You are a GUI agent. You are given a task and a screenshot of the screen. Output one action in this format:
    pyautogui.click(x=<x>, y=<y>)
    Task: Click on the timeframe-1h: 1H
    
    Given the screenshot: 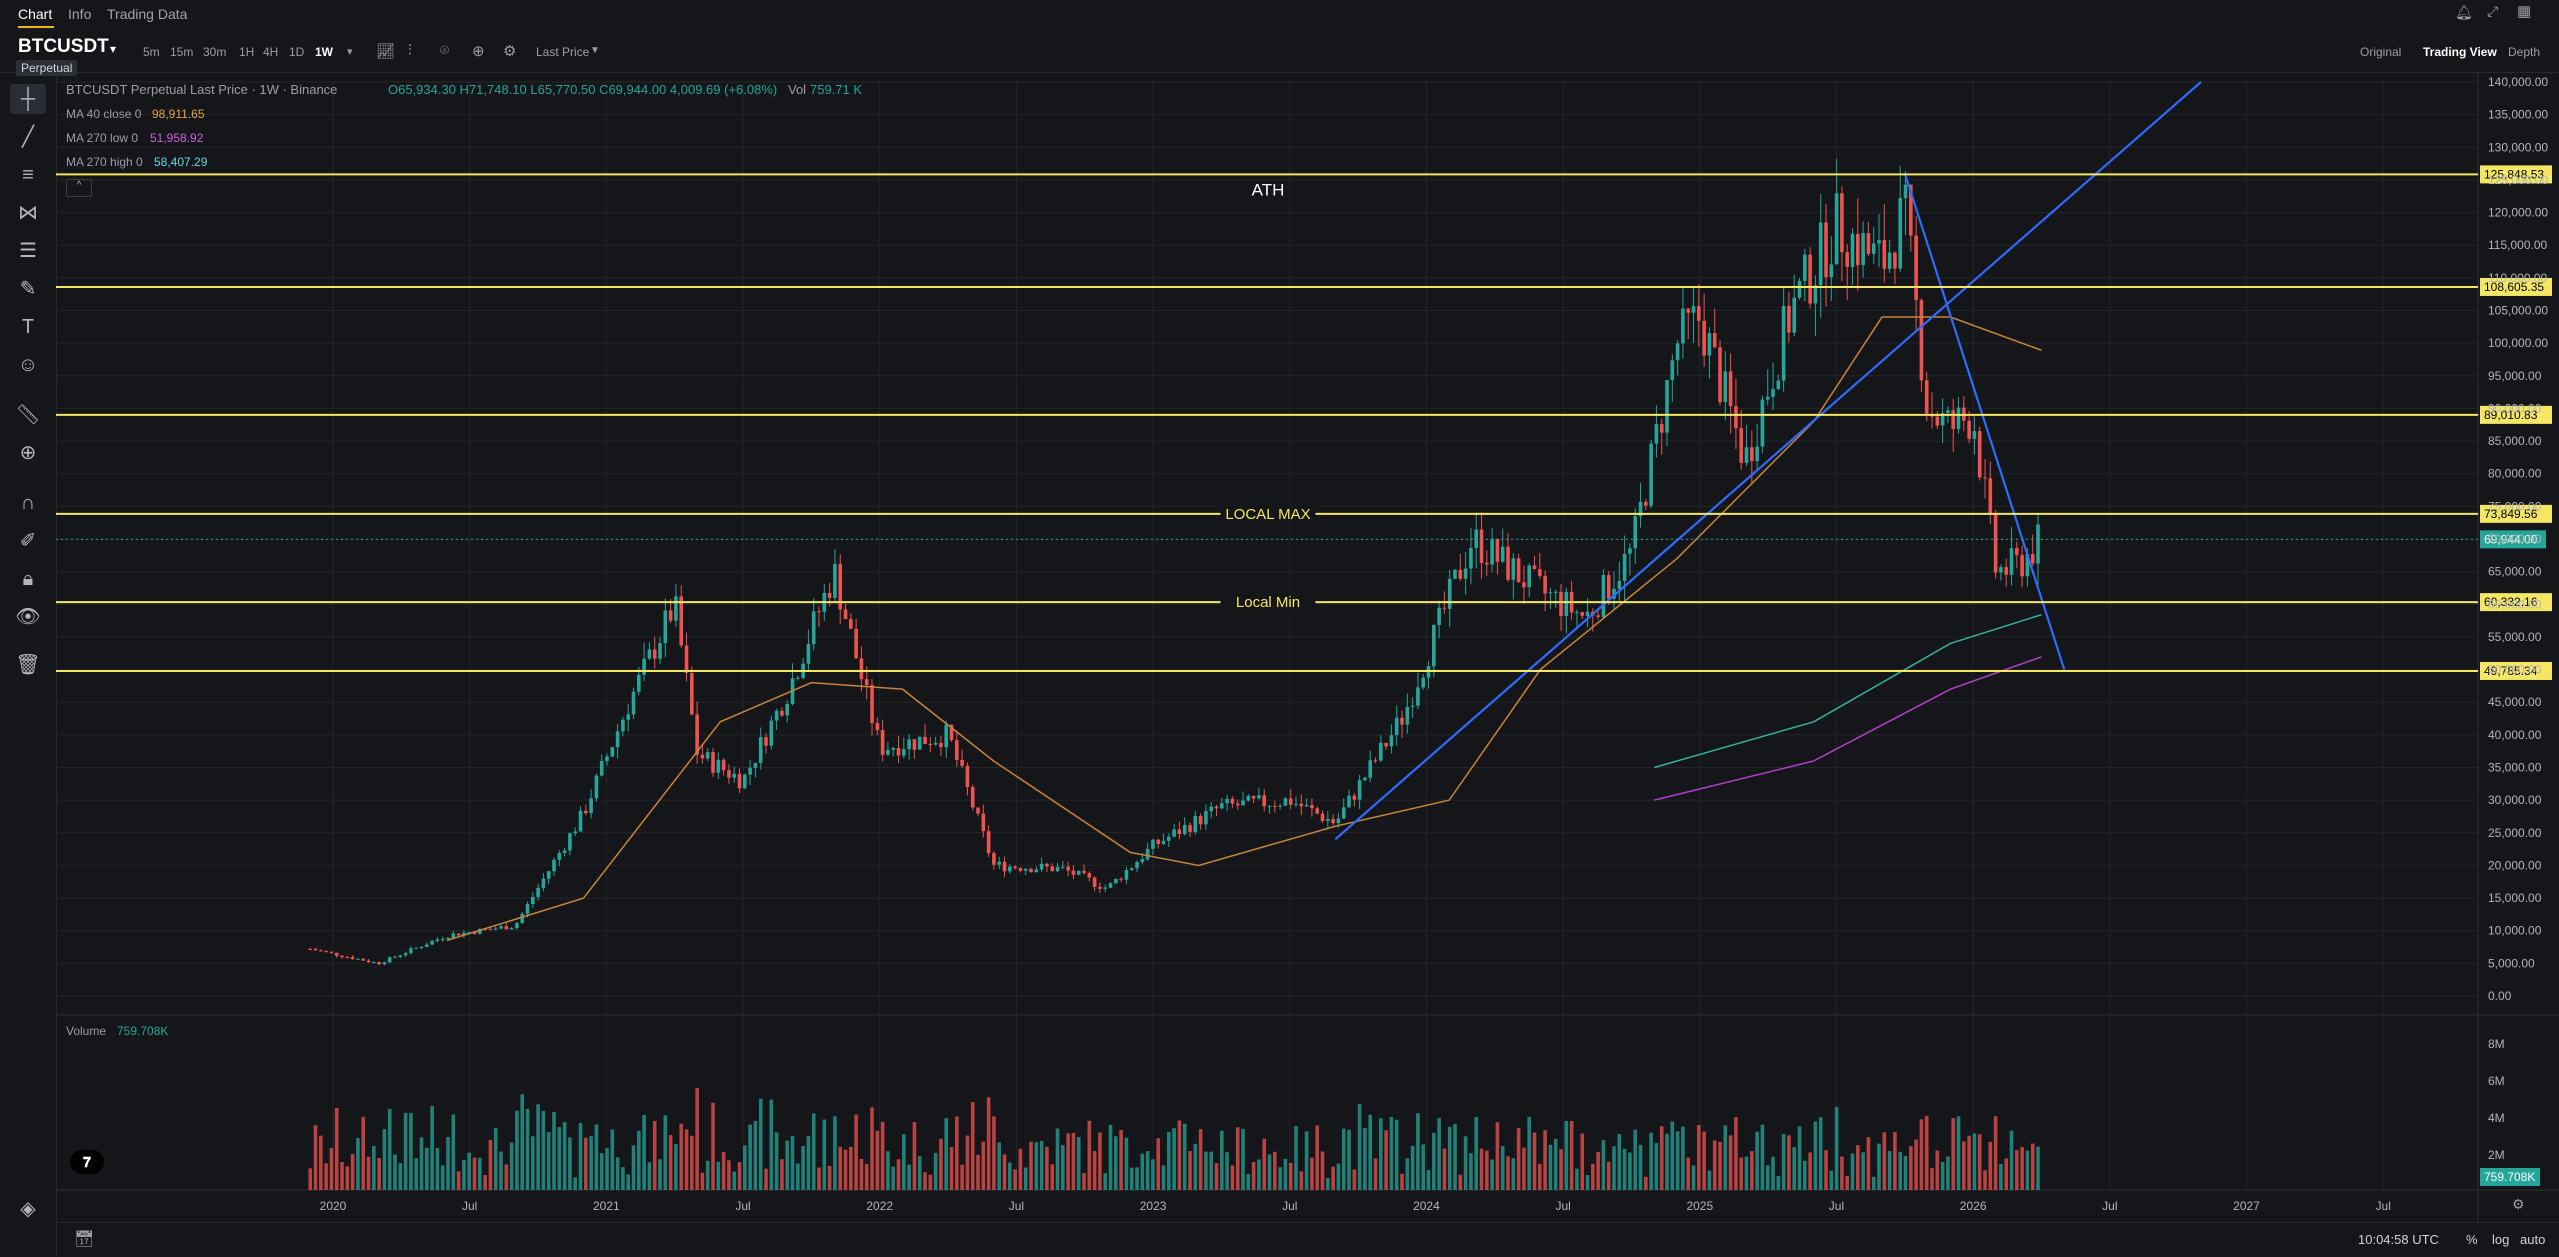 What is the action you would take?
    pyautogui.click(x=247, y=52)
    